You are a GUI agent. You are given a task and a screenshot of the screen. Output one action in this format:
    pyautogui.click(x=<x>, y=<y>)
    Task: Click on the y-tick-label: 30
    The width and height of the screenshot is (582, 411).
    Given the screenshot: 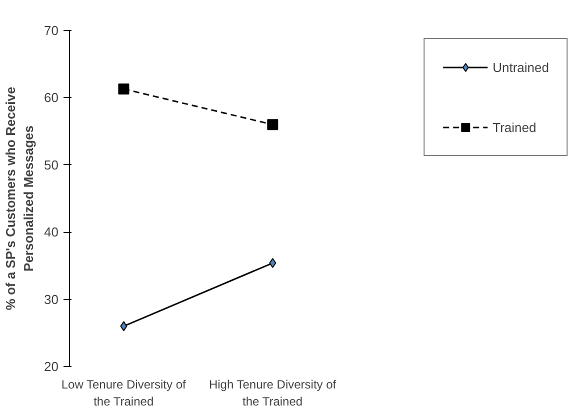 What is the action you would take?
    pyautogui.click(x=51, y=299)
    